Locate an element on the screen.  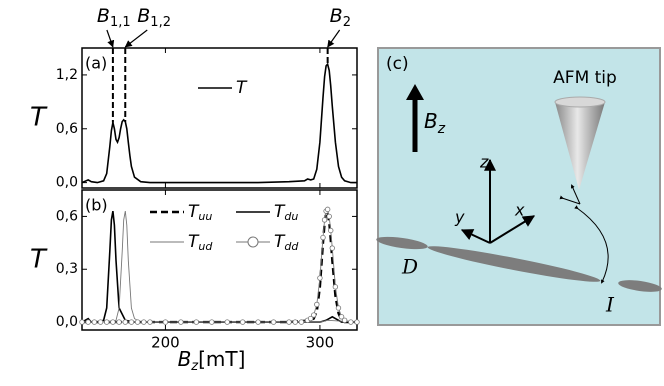
contact-left is located at coordinates (402, 243).